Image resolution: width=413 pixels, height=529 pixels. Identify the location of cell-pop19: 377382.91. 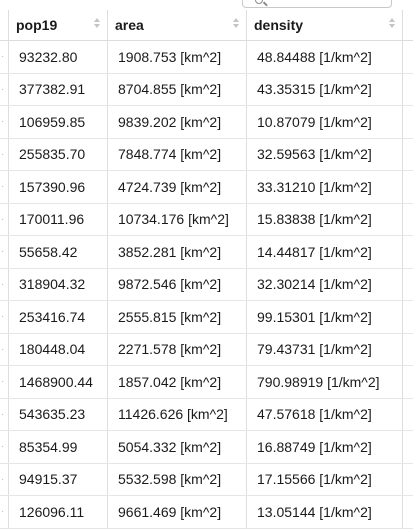
(58, 89).